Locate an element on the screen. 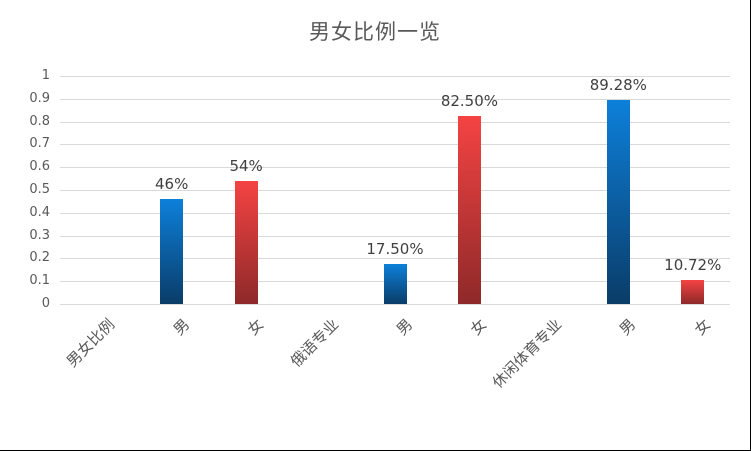  y-axis-tick-label: 0.4 is located at coordinates (39, 212).